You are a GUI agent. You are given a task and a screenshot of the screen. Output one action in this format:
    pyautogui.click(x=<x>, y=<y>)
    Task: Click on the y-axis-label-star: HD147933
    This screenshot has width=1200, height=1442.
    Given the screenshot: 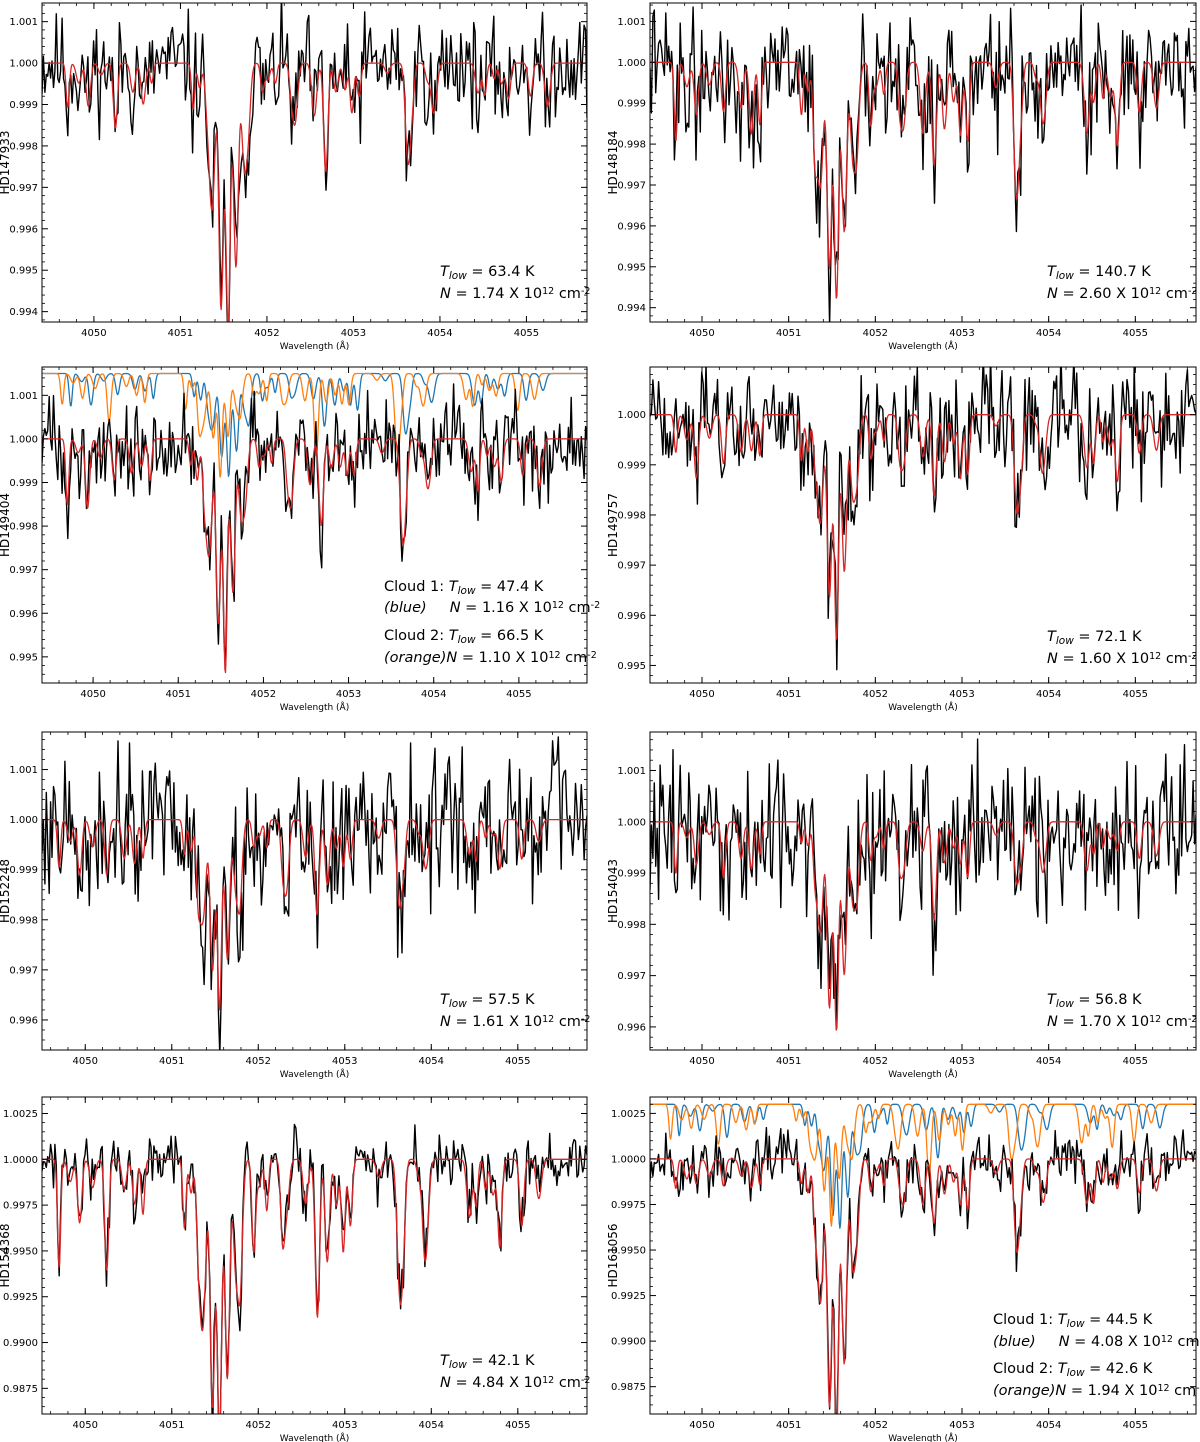 What is the action you would take?
    pyautogui.click(x=6, y=162)
    